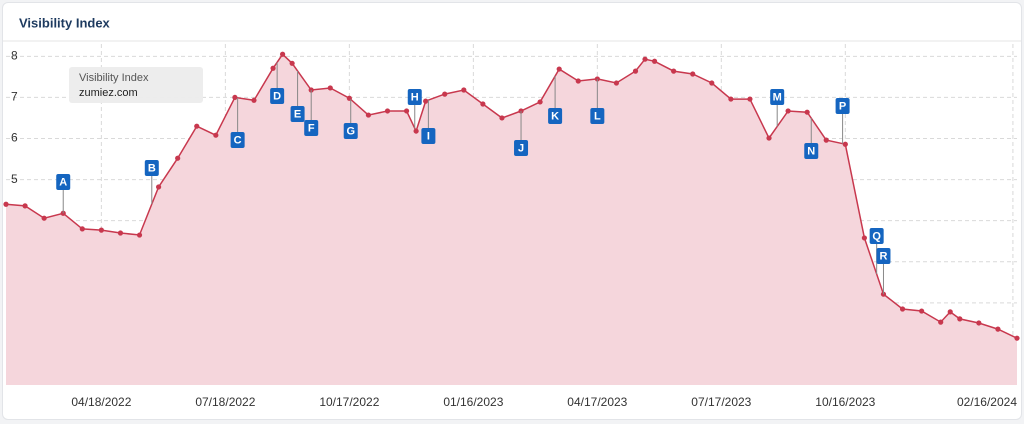  I want to click on y-tick-label: 8, so click(14, 55).